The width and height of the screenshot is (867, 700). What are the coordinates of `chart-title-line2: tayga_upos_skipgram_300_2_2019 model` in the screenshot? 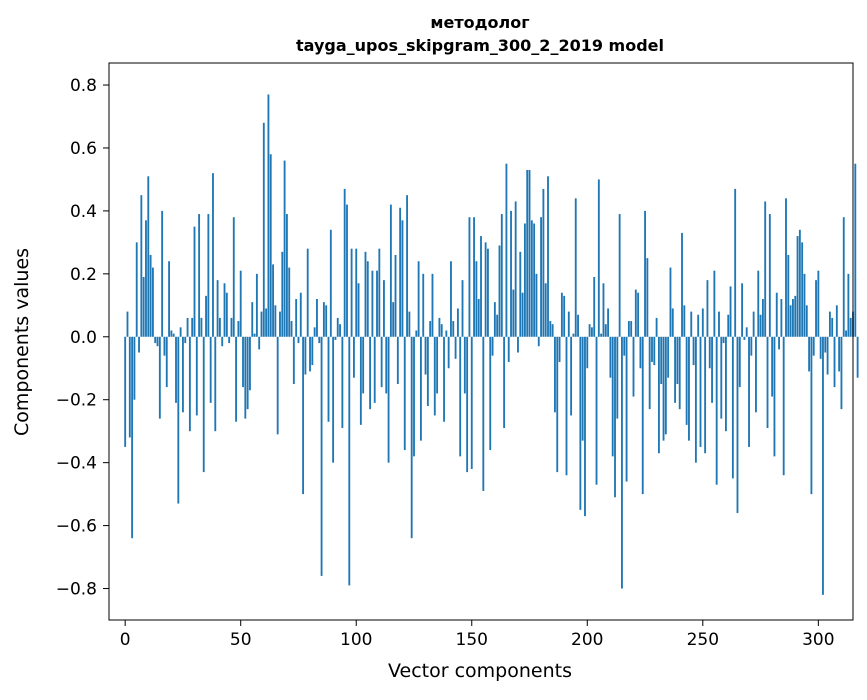 It's located at (480, 45).